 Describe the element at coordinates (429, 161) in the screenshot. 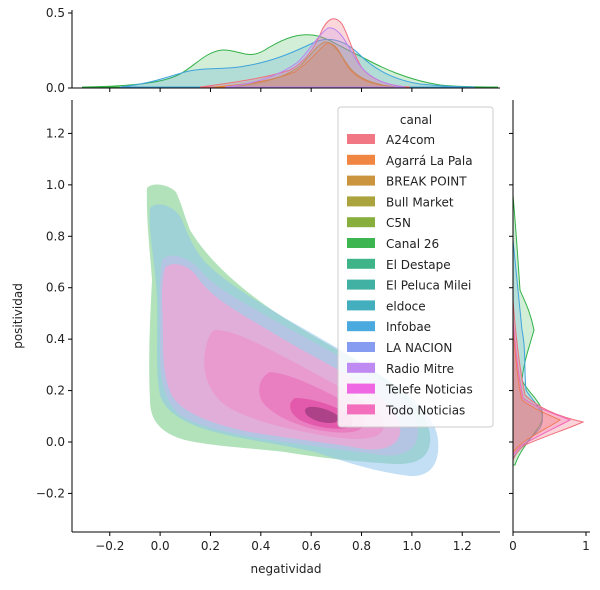

I see `legend-label: Agarrá La Pala` at that location.